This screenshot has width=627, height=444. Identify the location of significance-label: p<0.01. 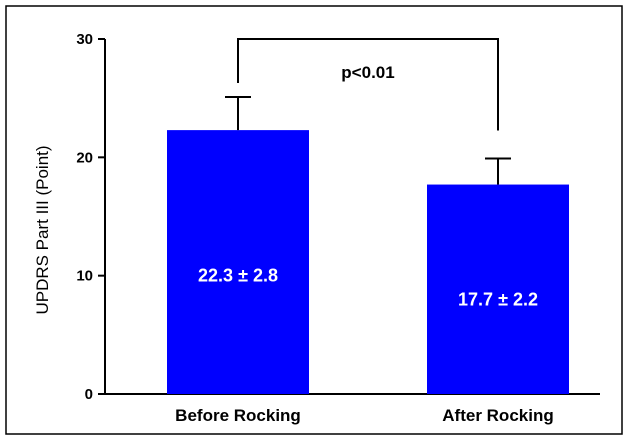
(367, 72).